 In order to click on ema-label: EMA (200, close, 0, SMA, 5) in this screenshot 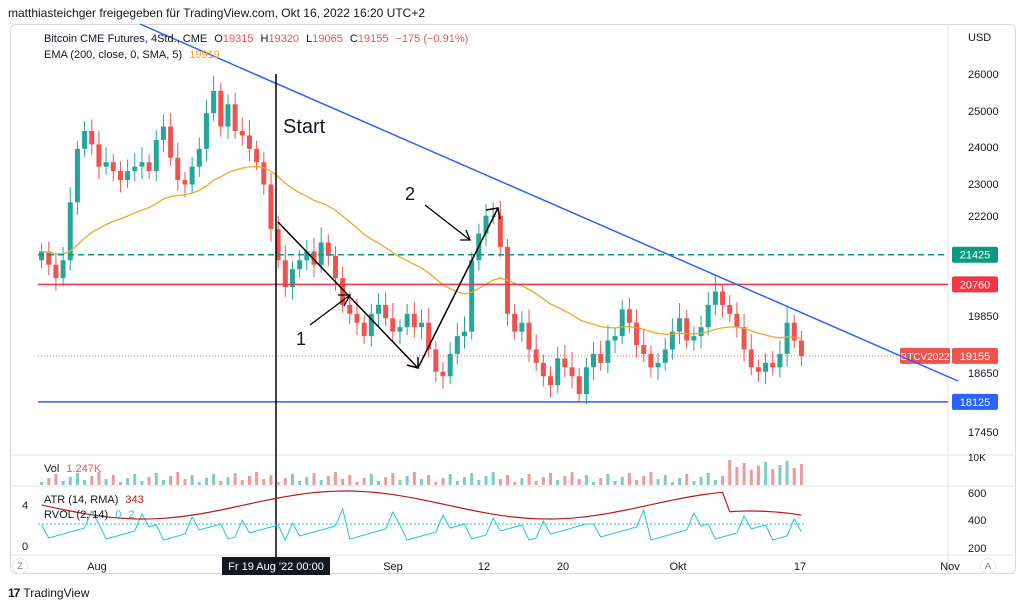, I will do `click(113, 55)`.